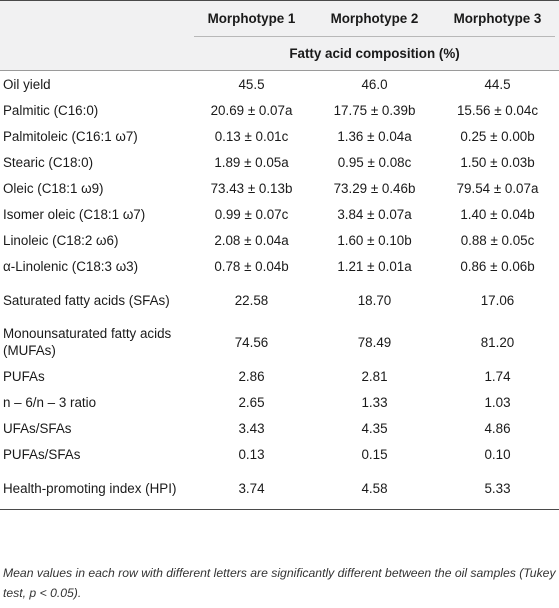 The image size is (559, 608). Describe the element at coordinates (374, 83) in the screenshot. I see `cell-morphotype-2: 46.0` at that location.